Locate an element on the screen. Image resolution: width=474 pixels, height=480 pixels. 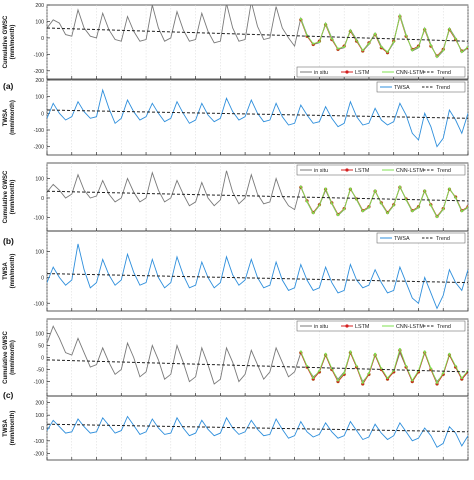
legend-marker is located at coordinates (347, 72).